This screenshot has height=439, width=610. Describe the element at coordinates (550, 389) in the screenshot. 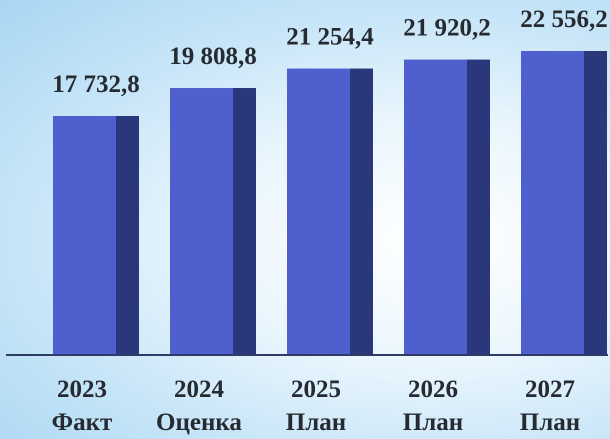

I see `x-tick-label: 2027` at that location.